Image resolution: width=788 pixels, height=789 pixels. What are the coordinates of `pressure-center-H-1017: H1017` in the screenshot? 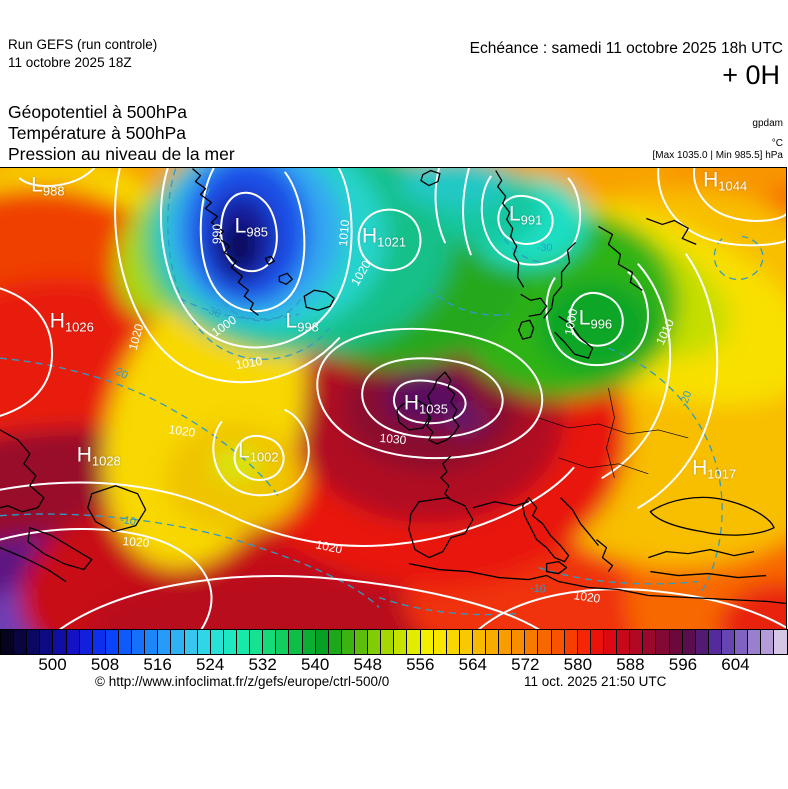 It's located at (714, 469).